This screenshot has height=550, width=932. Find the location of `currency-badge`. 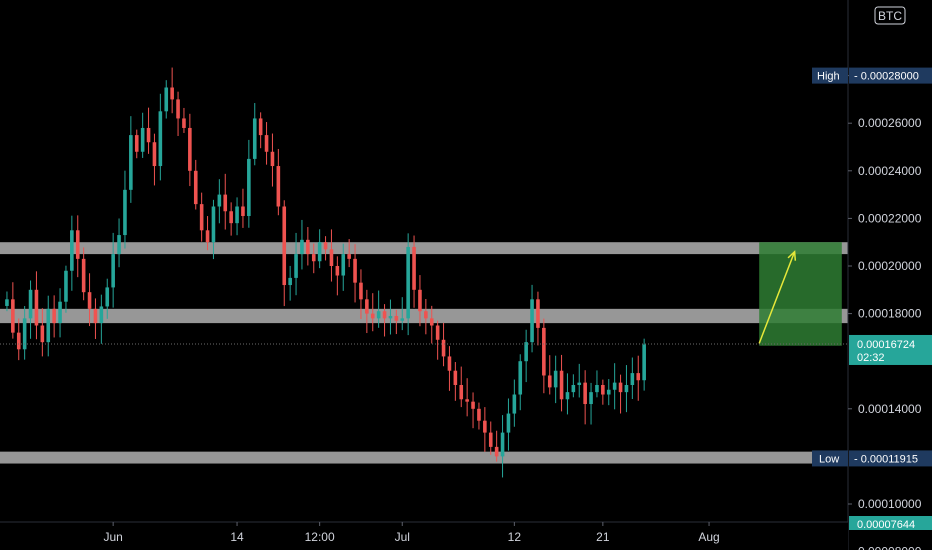

currency-badge is located at coordinates (890, 15).